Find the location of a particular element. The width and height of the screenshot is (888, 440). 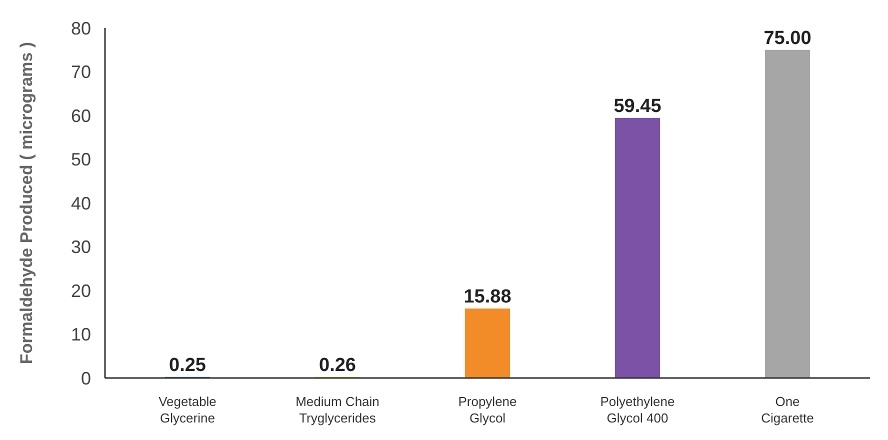

y-tick-label: 30 is located at coordinates (80, 247).